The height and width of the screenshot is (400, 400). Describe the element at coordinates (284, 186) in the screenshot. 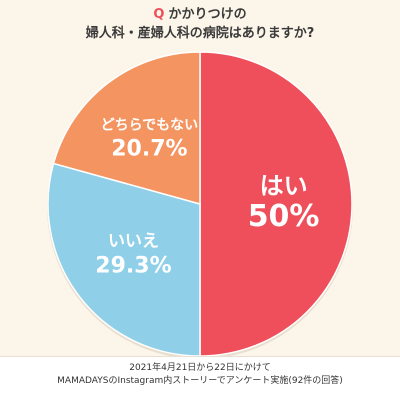

I see `slice-category-label-1: はい` at that location.